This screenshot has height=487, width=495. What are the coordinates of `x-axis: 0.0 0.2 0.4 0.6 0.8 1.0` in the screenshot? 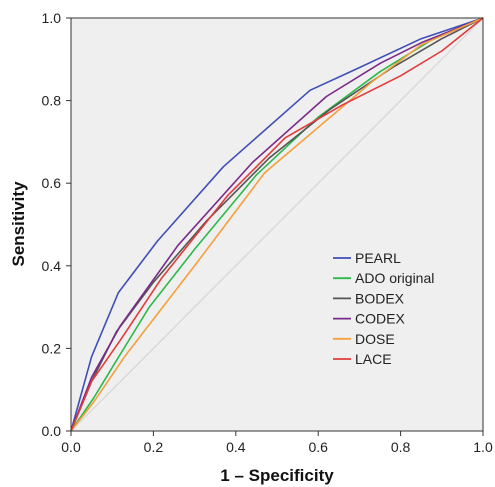 It's located at (277, 443).